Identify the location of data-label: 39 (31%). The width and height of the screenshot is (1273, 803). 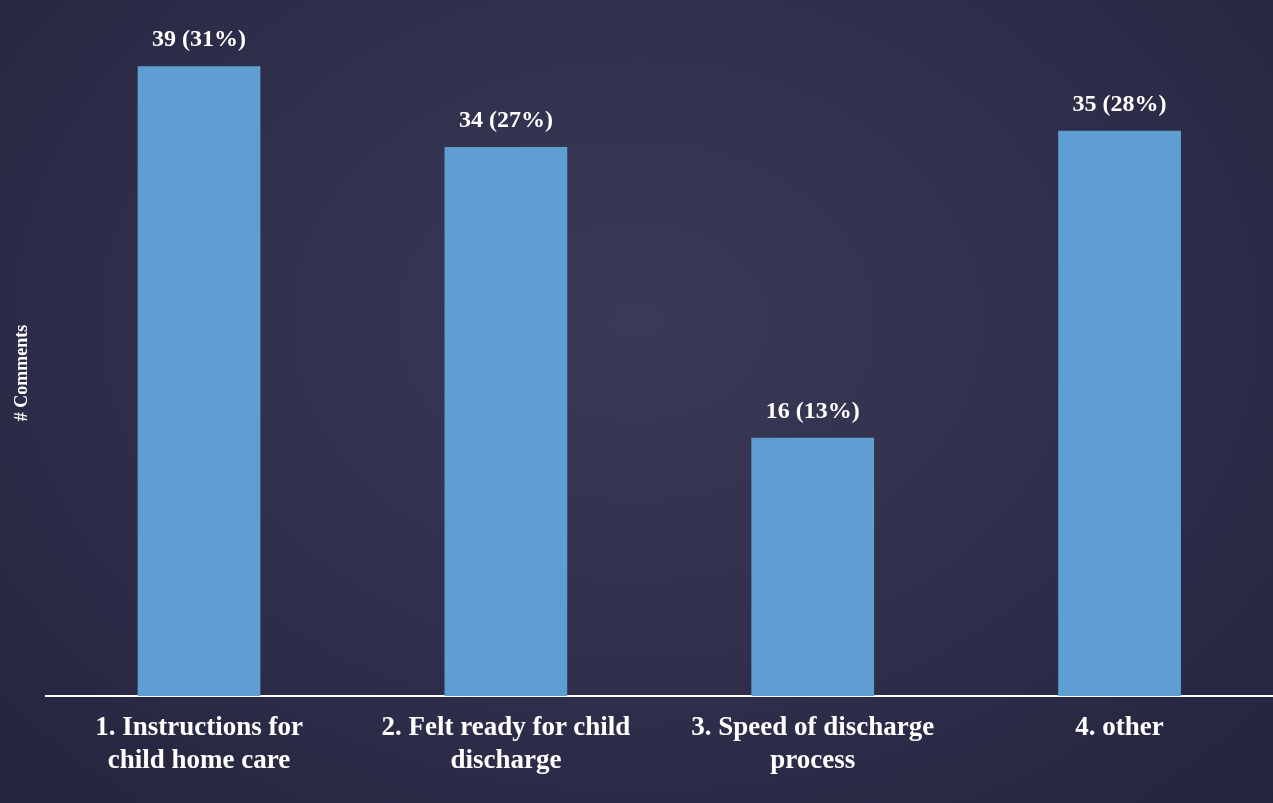
(199, 38).